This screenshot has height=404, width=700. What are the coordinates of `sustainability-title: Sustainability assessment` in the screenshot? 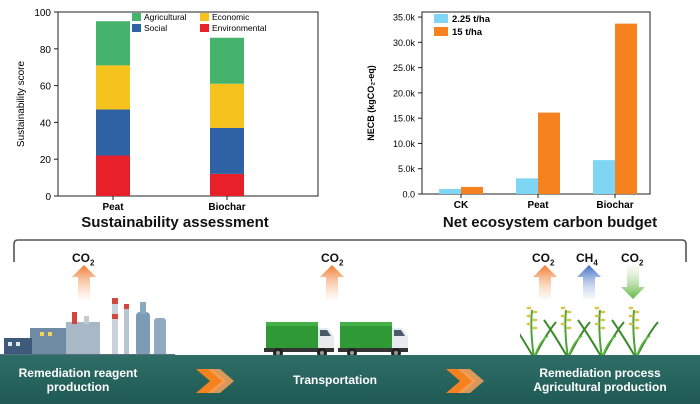 It's located at (175, 222).